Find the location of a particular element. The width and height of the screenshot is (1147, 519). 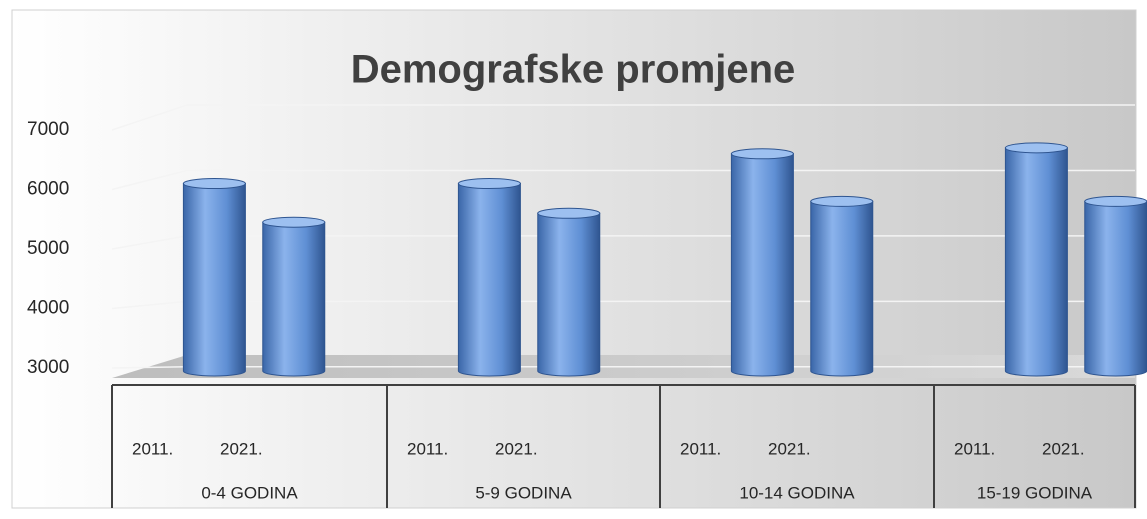

y-tick-label: 6000 is located at coordinates (48, 189).